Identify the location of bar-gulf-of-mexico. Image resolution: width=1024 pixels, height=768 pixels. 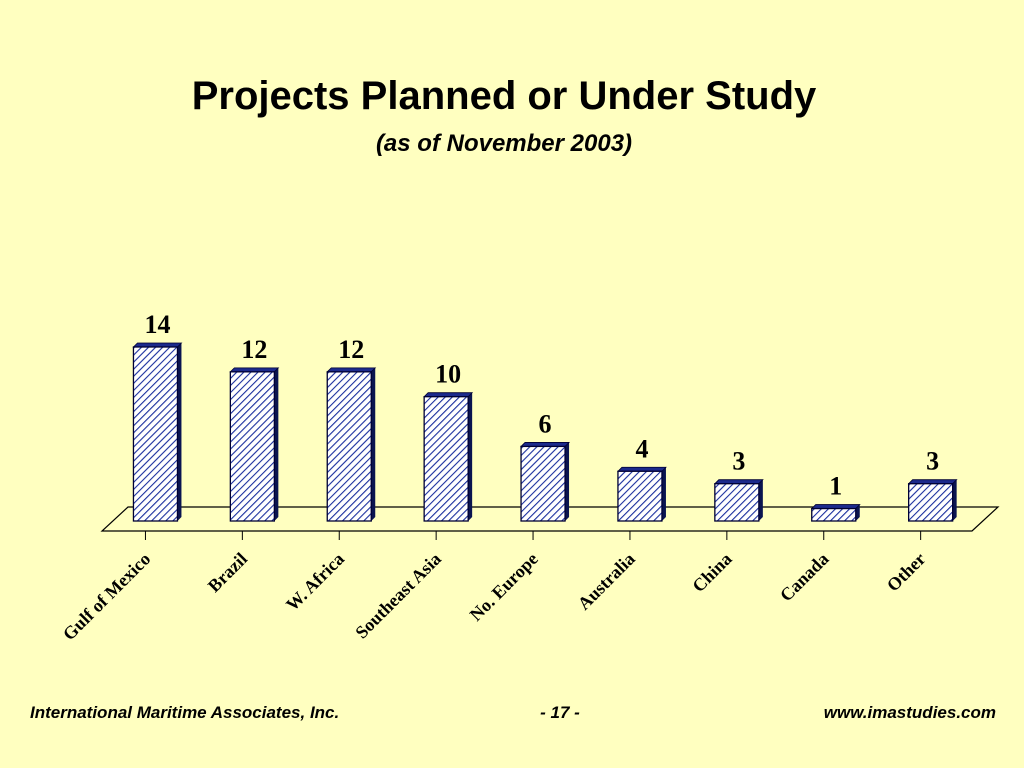
(157, 432).